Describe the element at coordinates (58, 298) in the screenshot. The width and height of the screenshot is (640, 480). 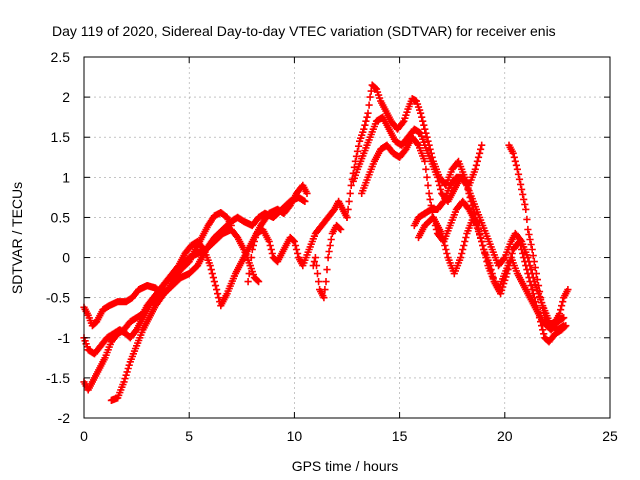
I see `y-tick-label: -0.5` at that location.